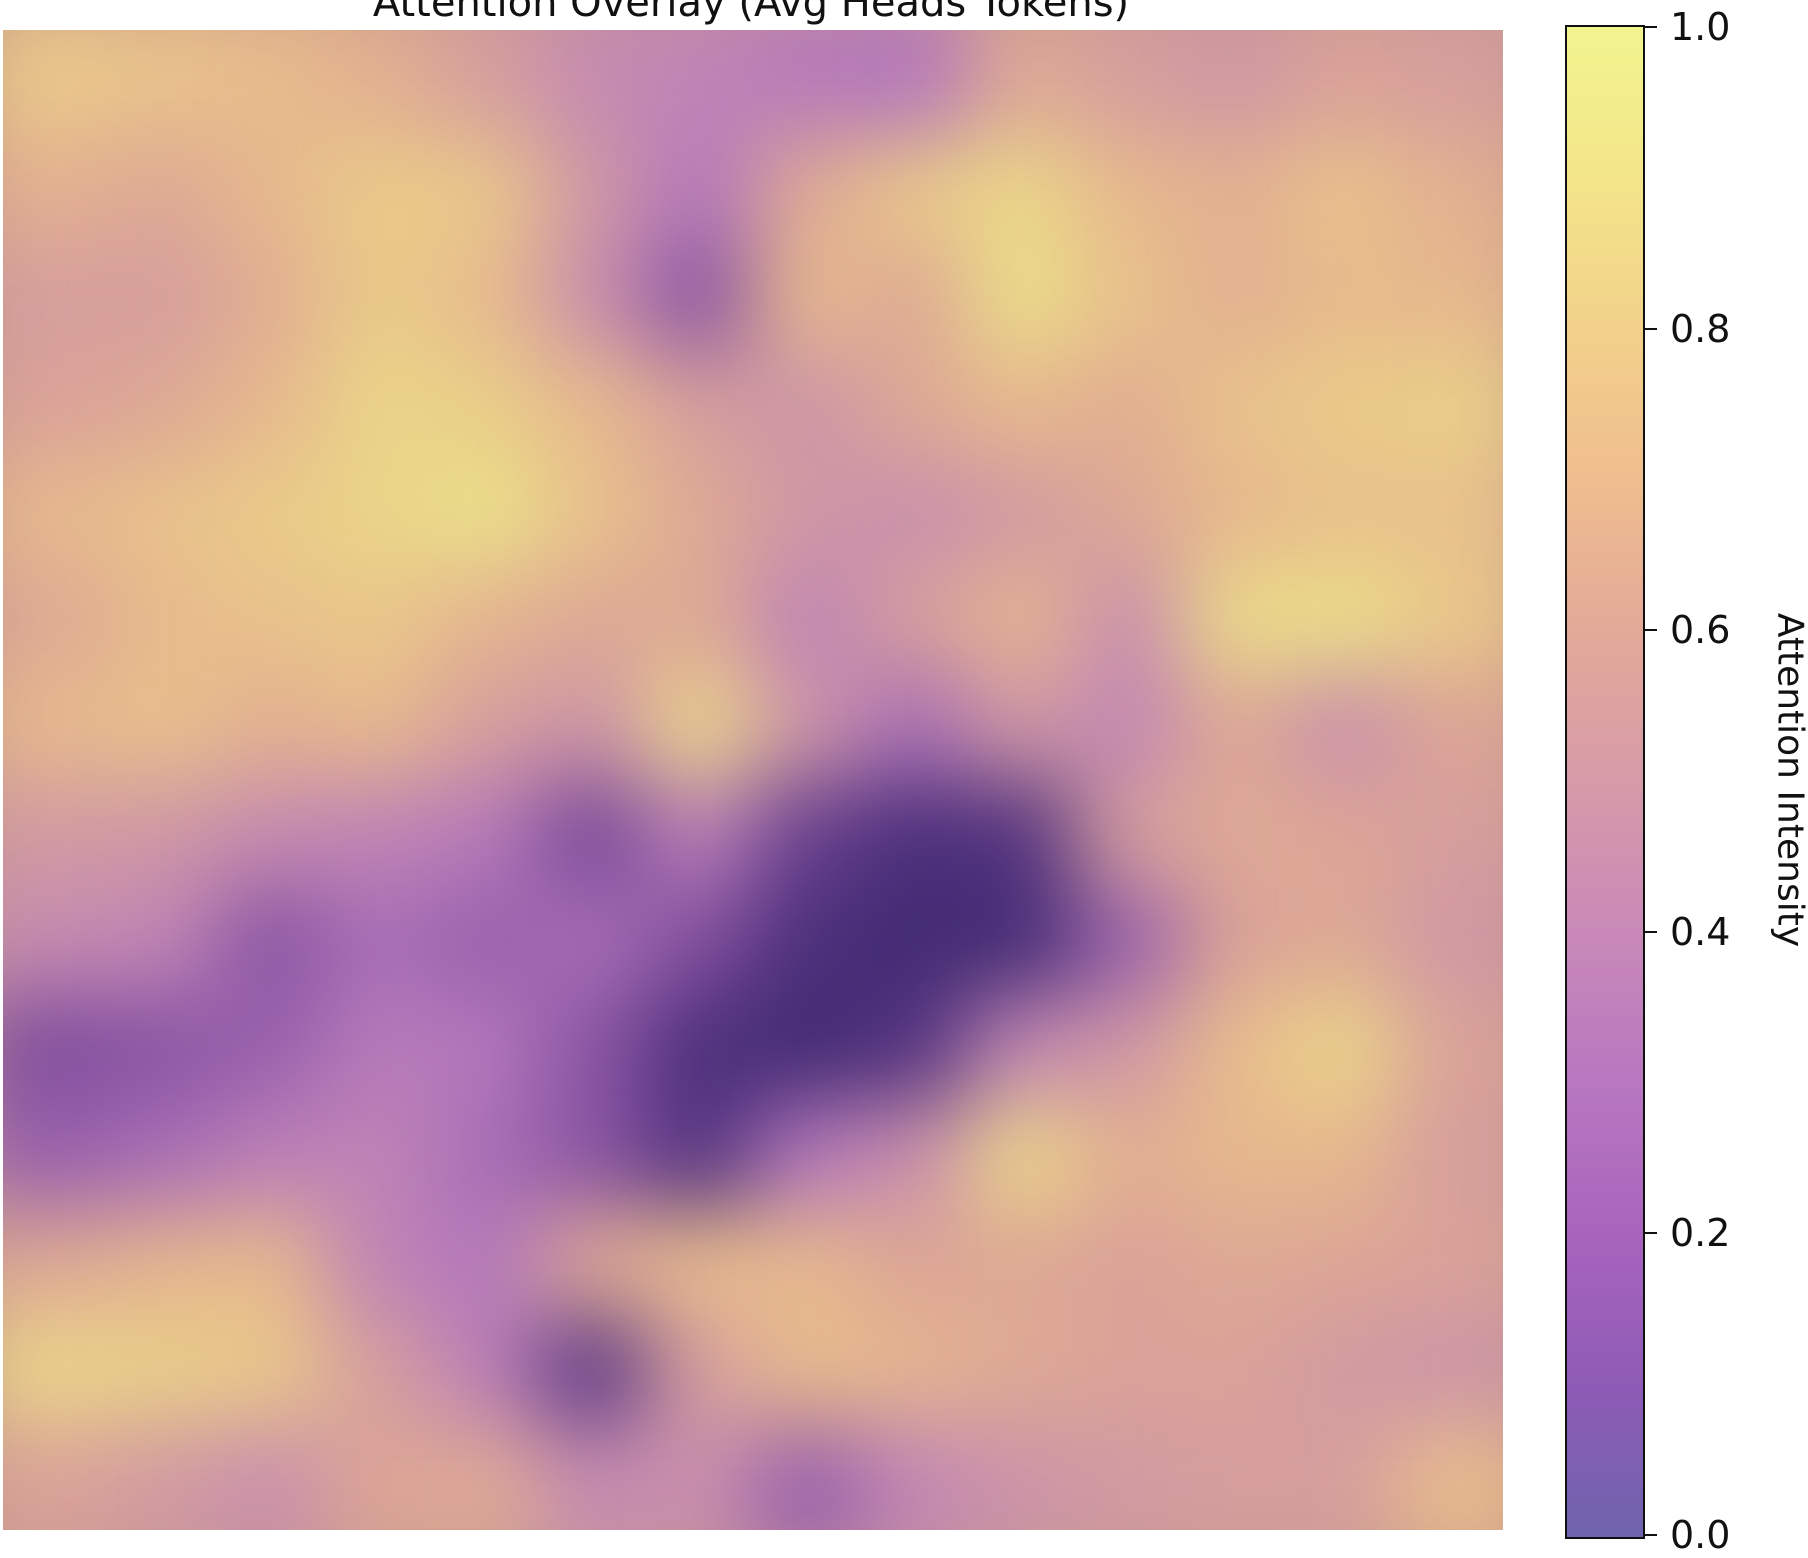 This screenshot has height=1558, width=1808. I want to click on chart-title: Attention Overlay (Avg Heads Tokens), so click(751, 13).